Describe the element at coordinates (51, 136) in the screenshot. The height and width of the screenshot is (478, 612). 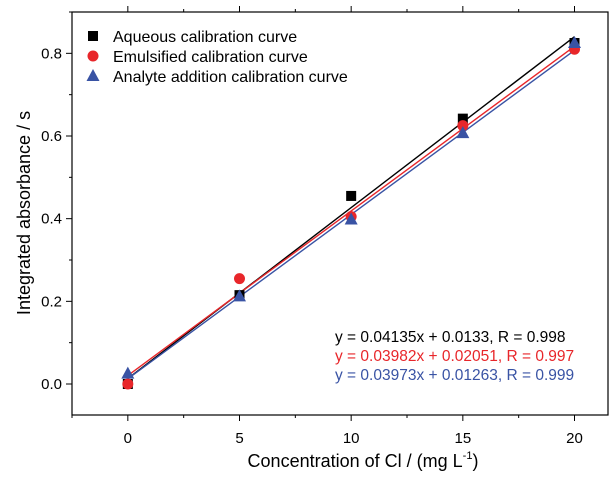
I see `y-tick-label: 0.6` at that location.